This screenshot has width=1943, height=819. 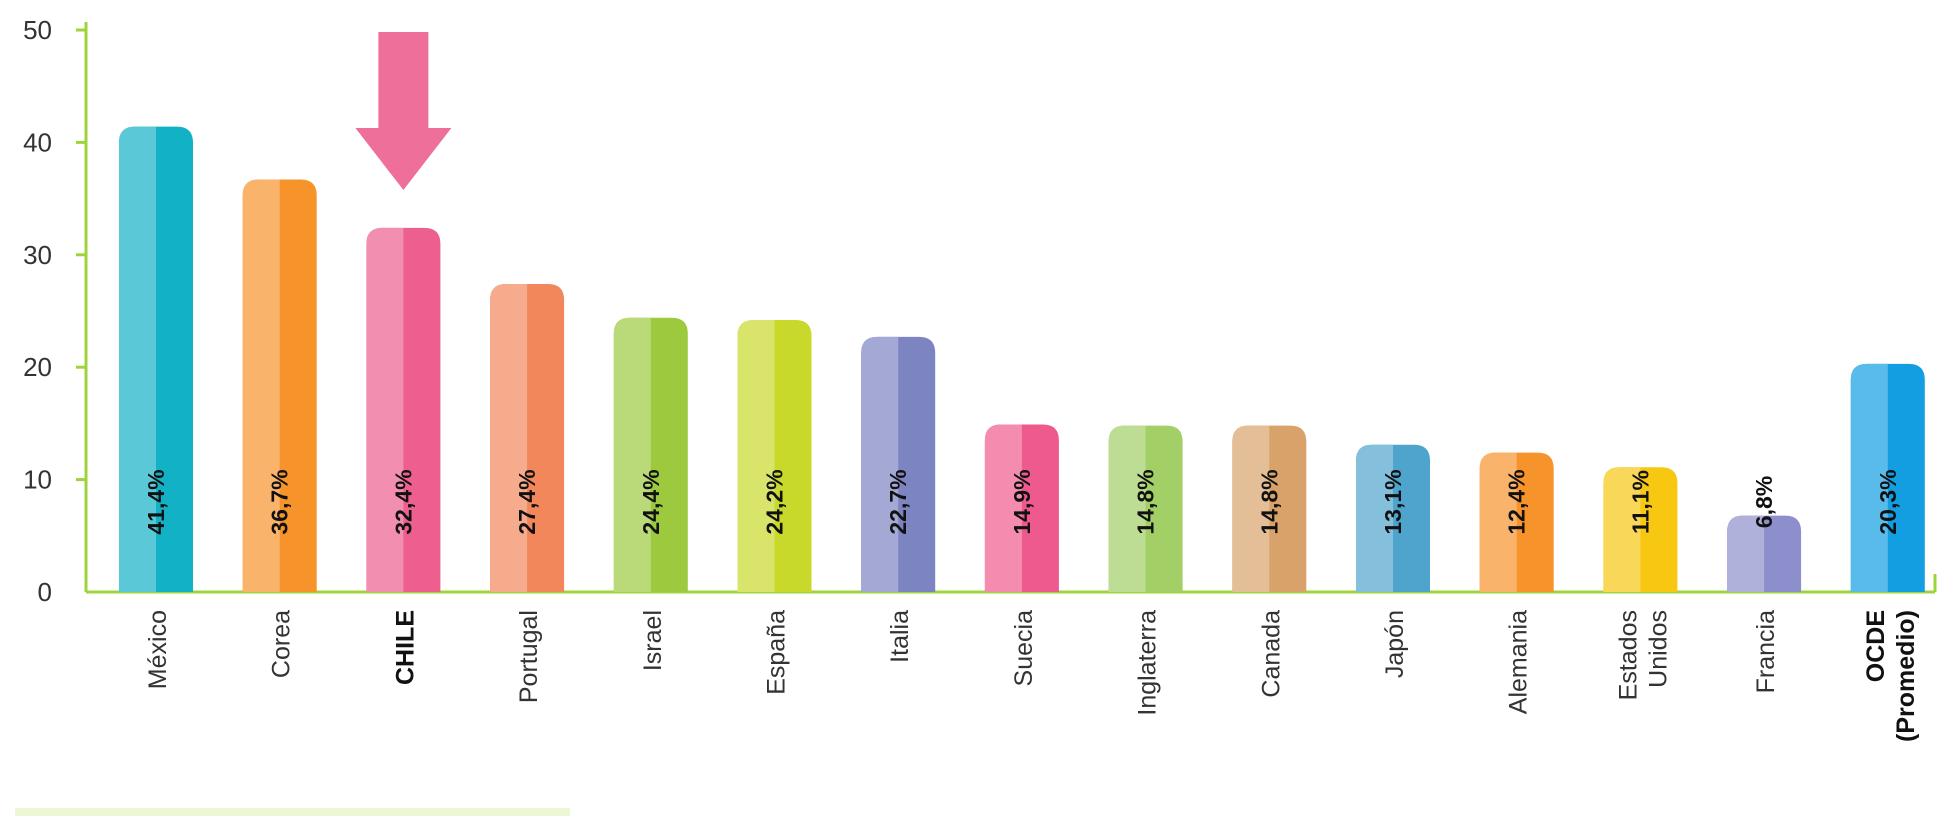 What do you see at coordinates (37, 30) in the screenshot?
I see `y-tick-label: 50` at bounding box center [37, 30].